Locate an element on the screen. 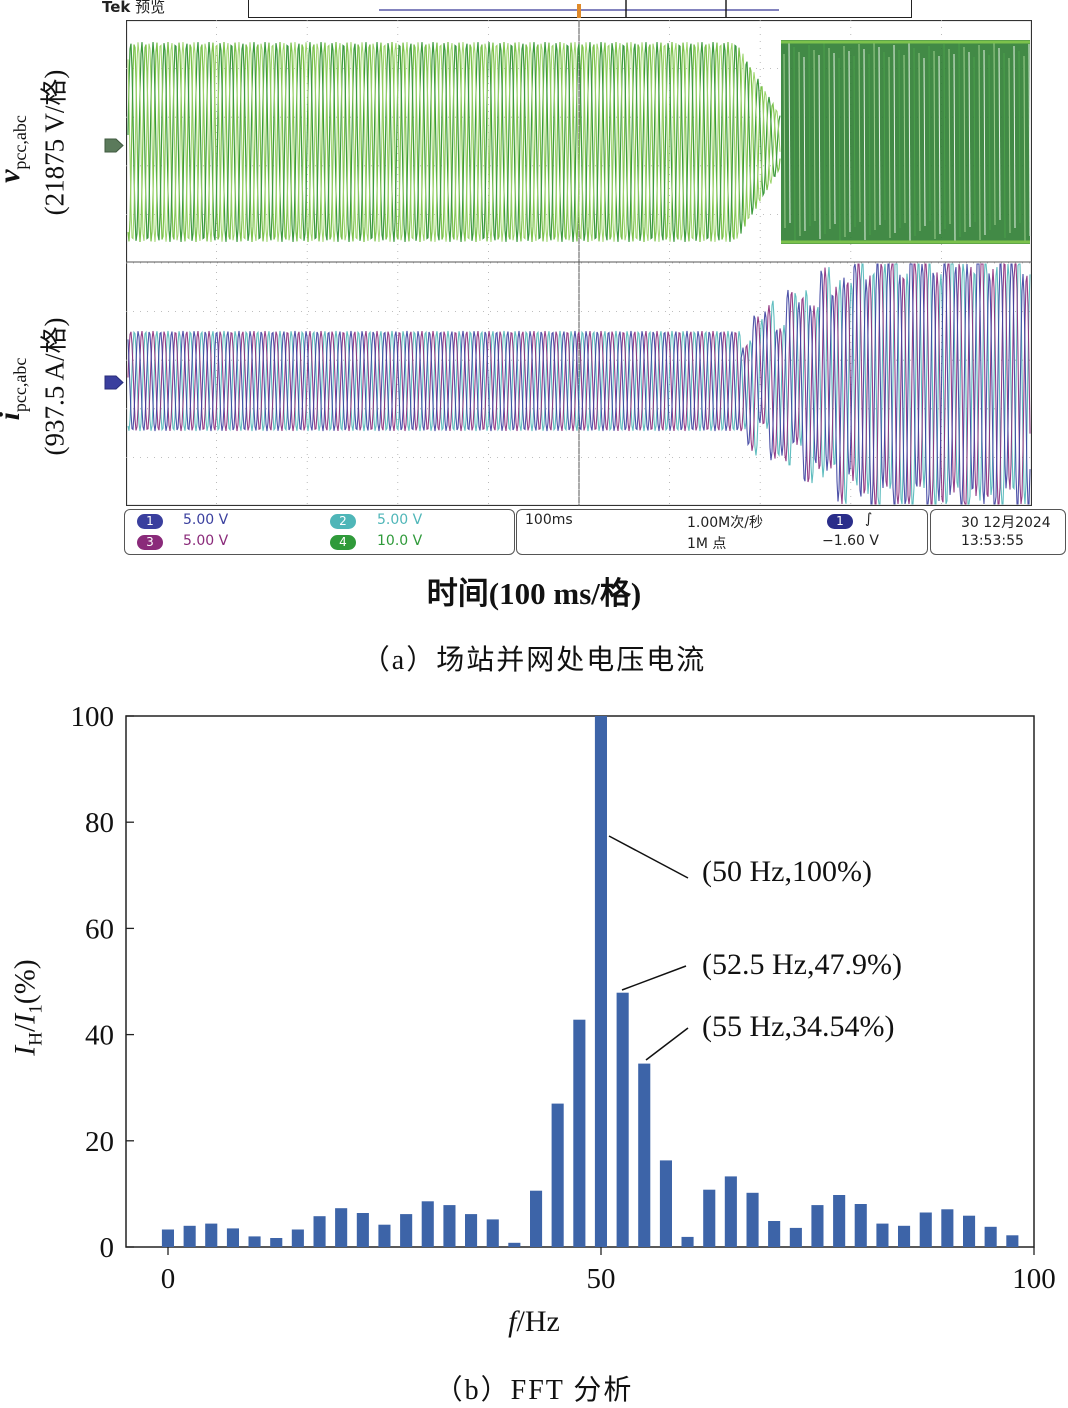 This screenshot has height=1408, width=1068. fft-y-tick-label: 100 is located at coordinates (93, 717).